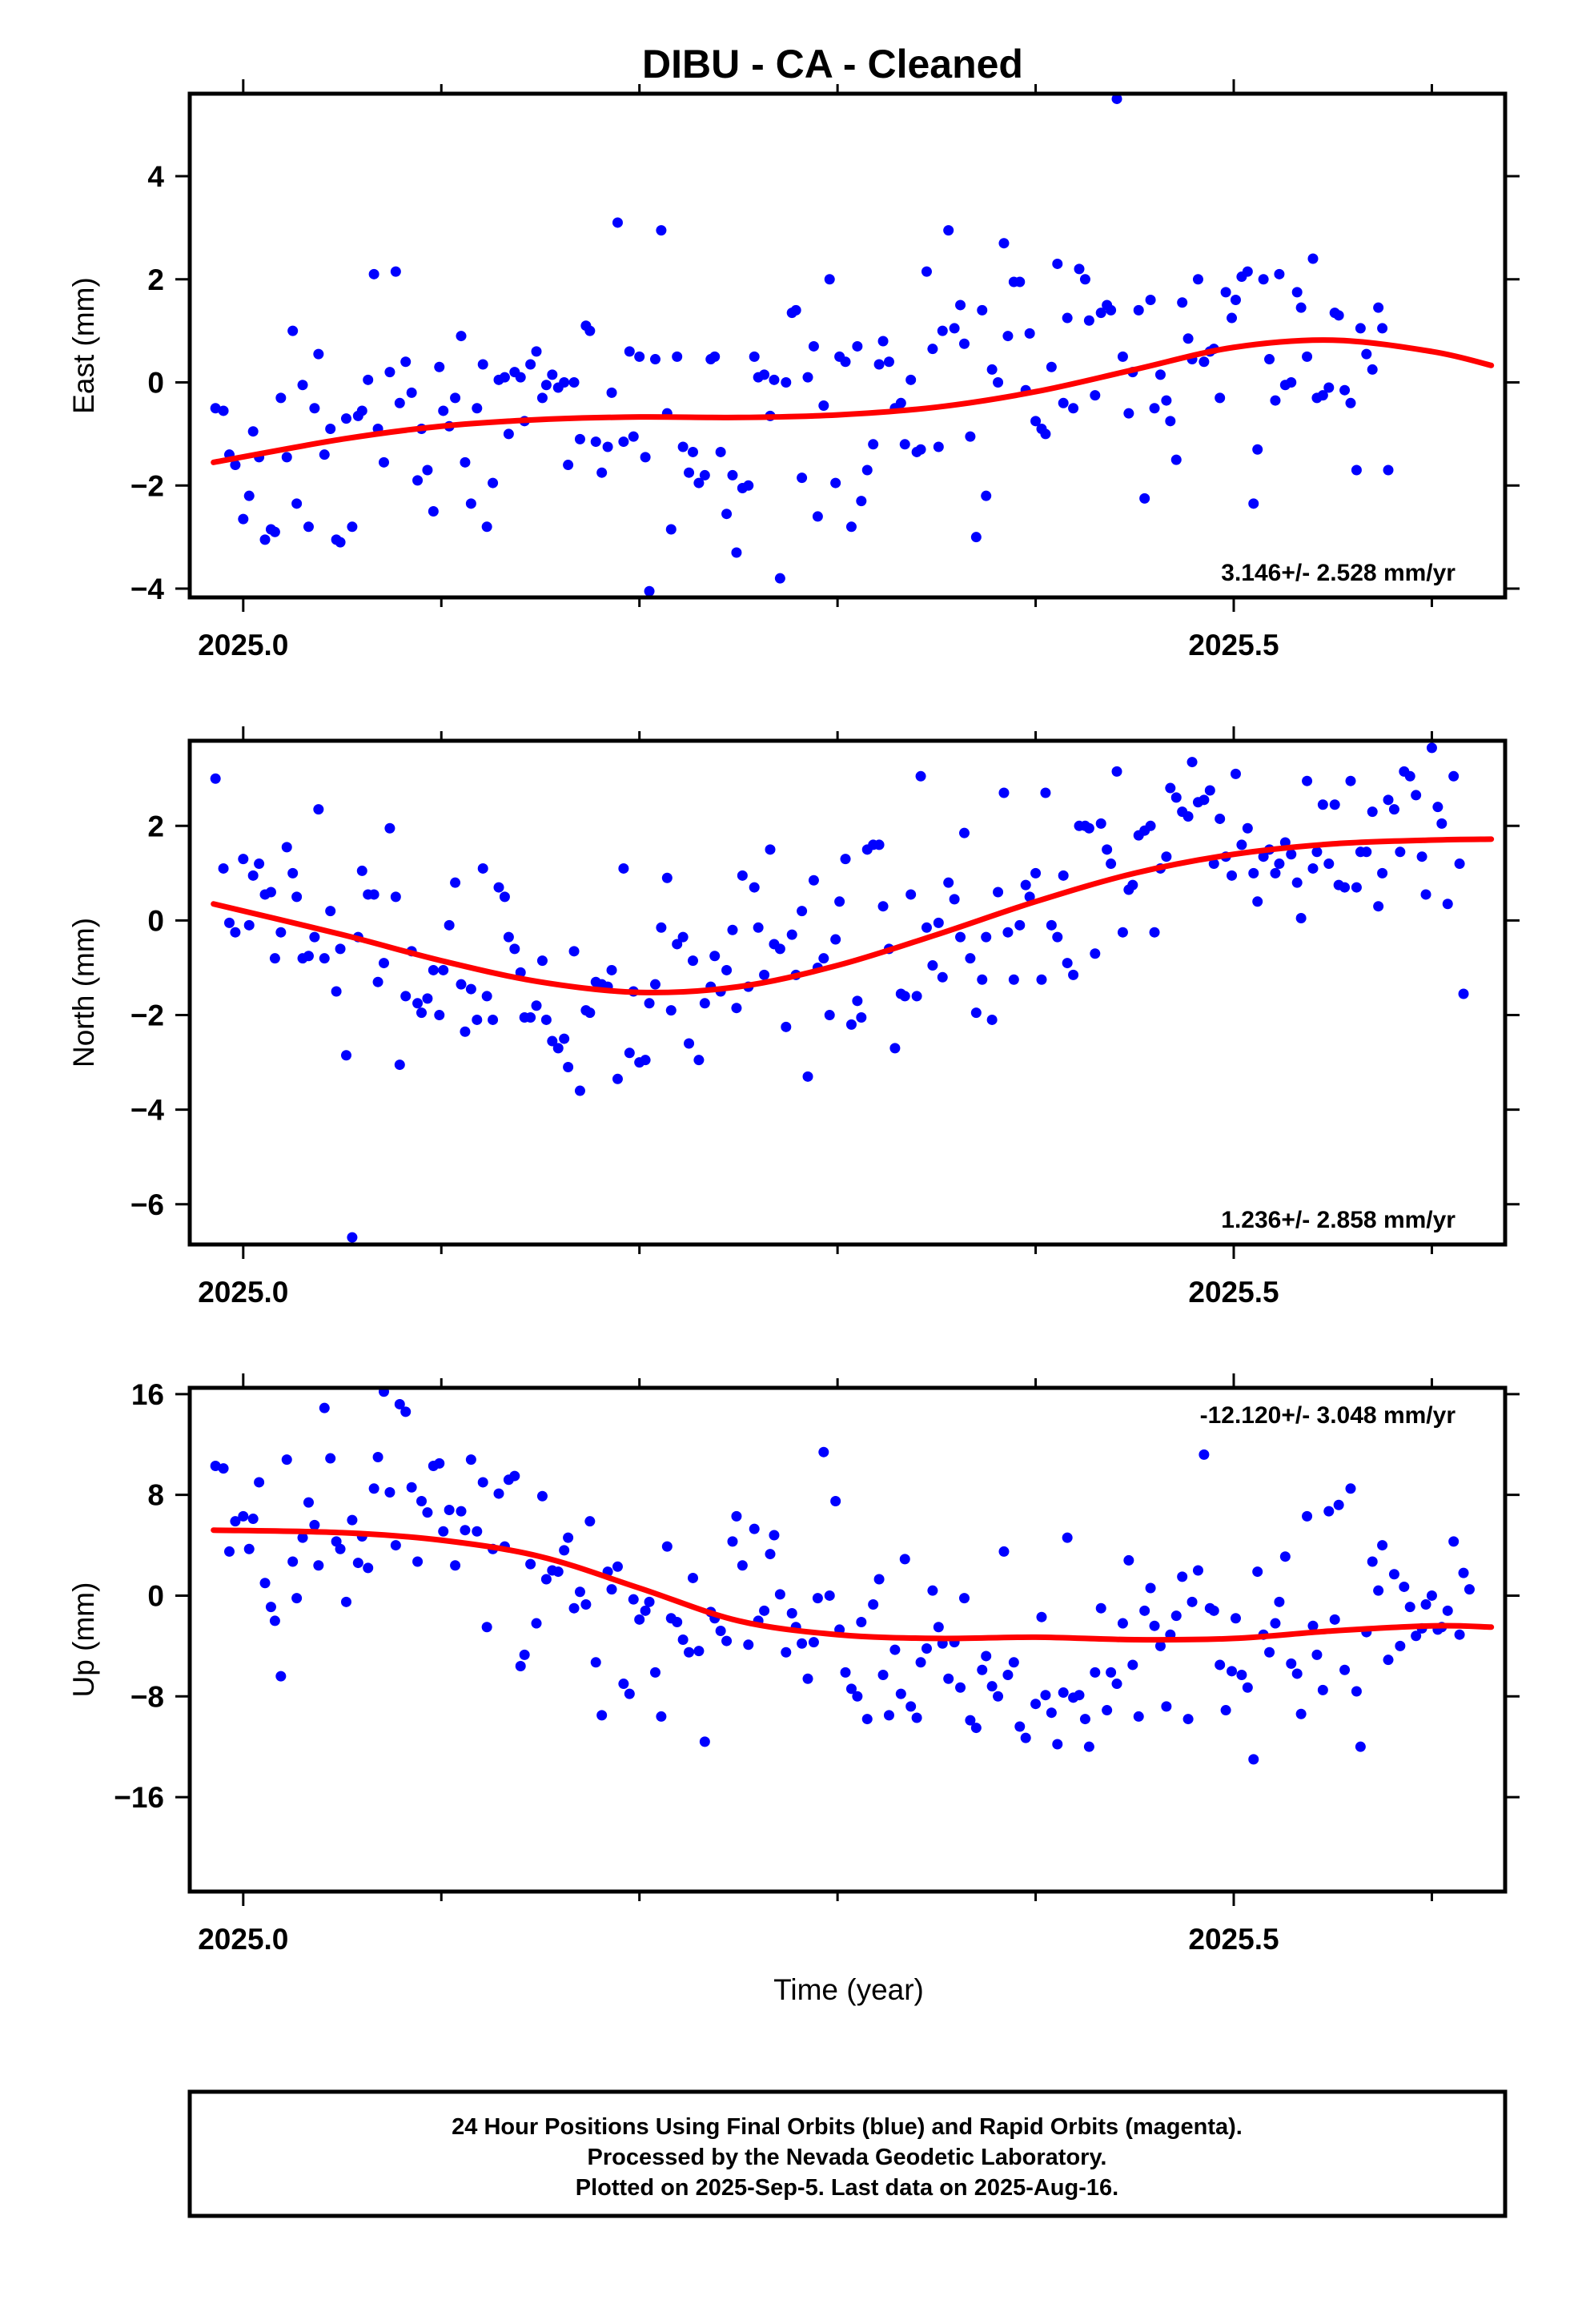  What do you see at coordinates (155, 920) in the screenshot?
I see `north-y-tick-label: 0` at bounding box center [155, 920].